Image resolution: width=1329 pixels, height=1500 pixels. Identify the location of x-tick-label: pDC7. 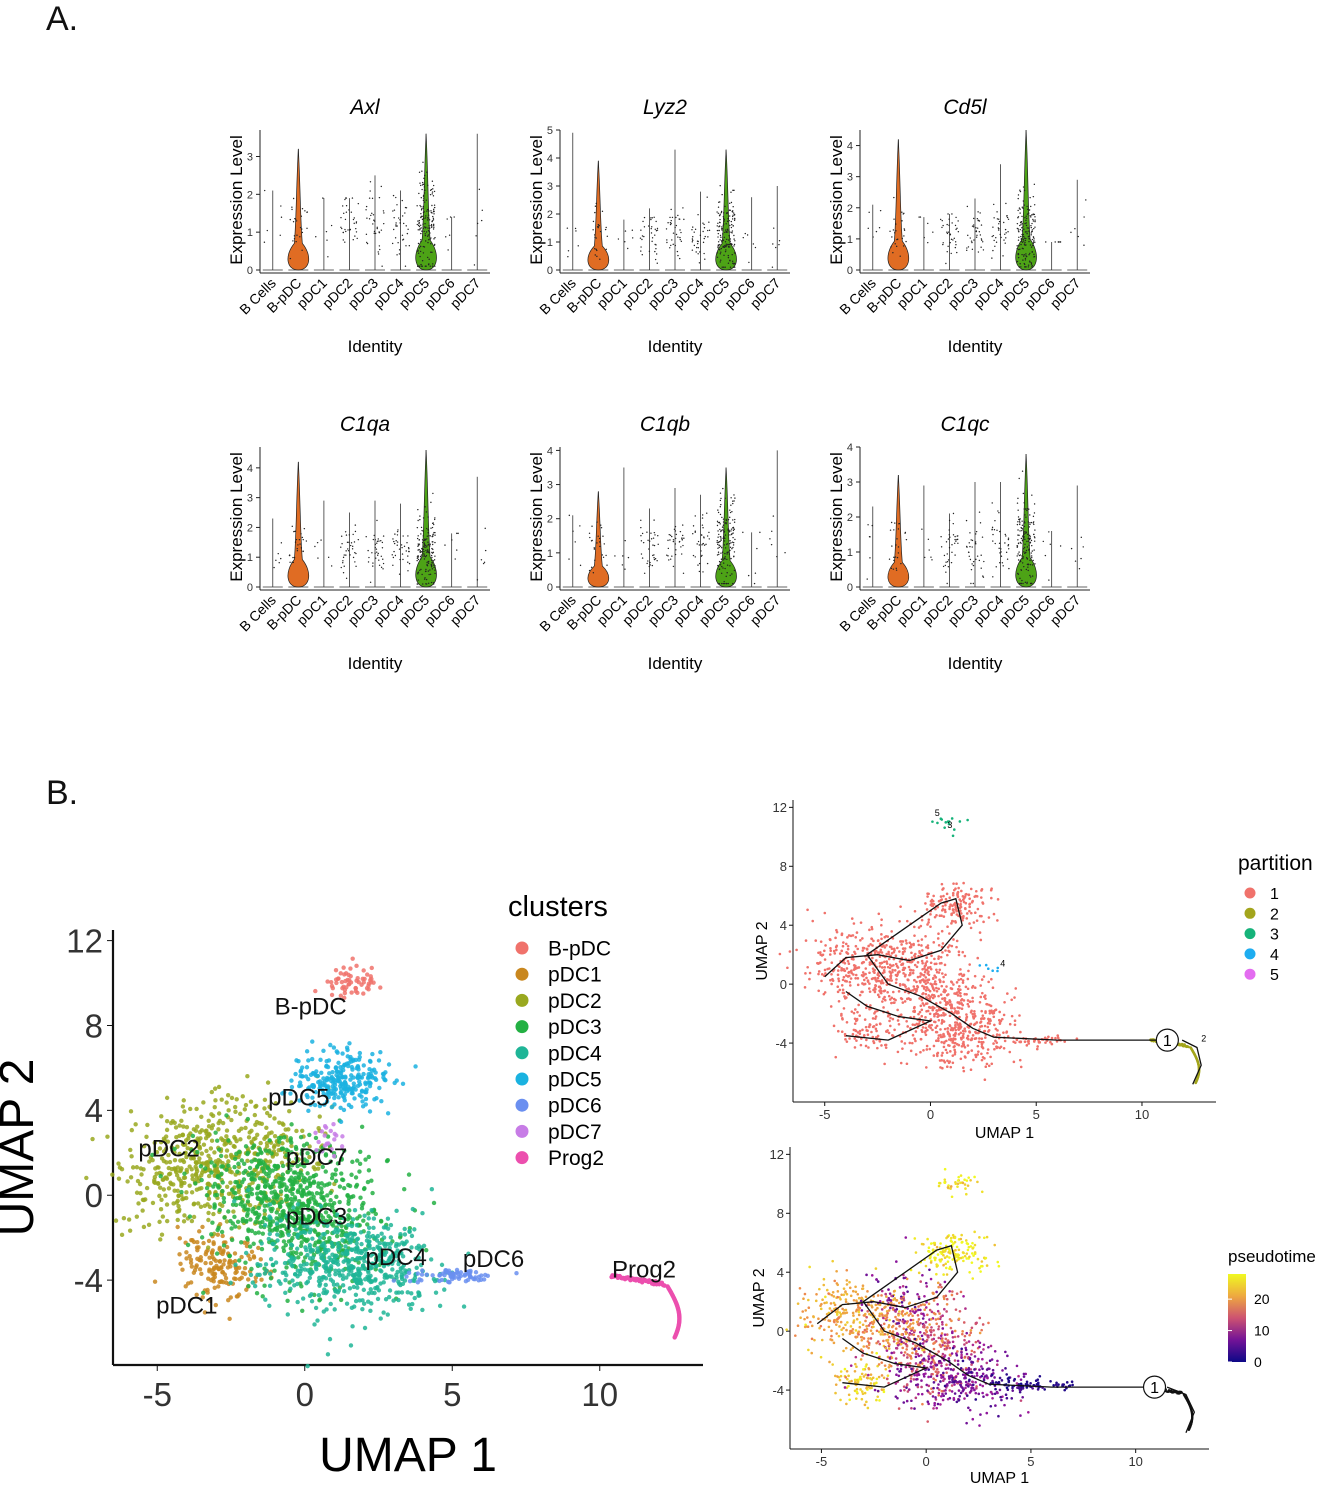
(765, 293).